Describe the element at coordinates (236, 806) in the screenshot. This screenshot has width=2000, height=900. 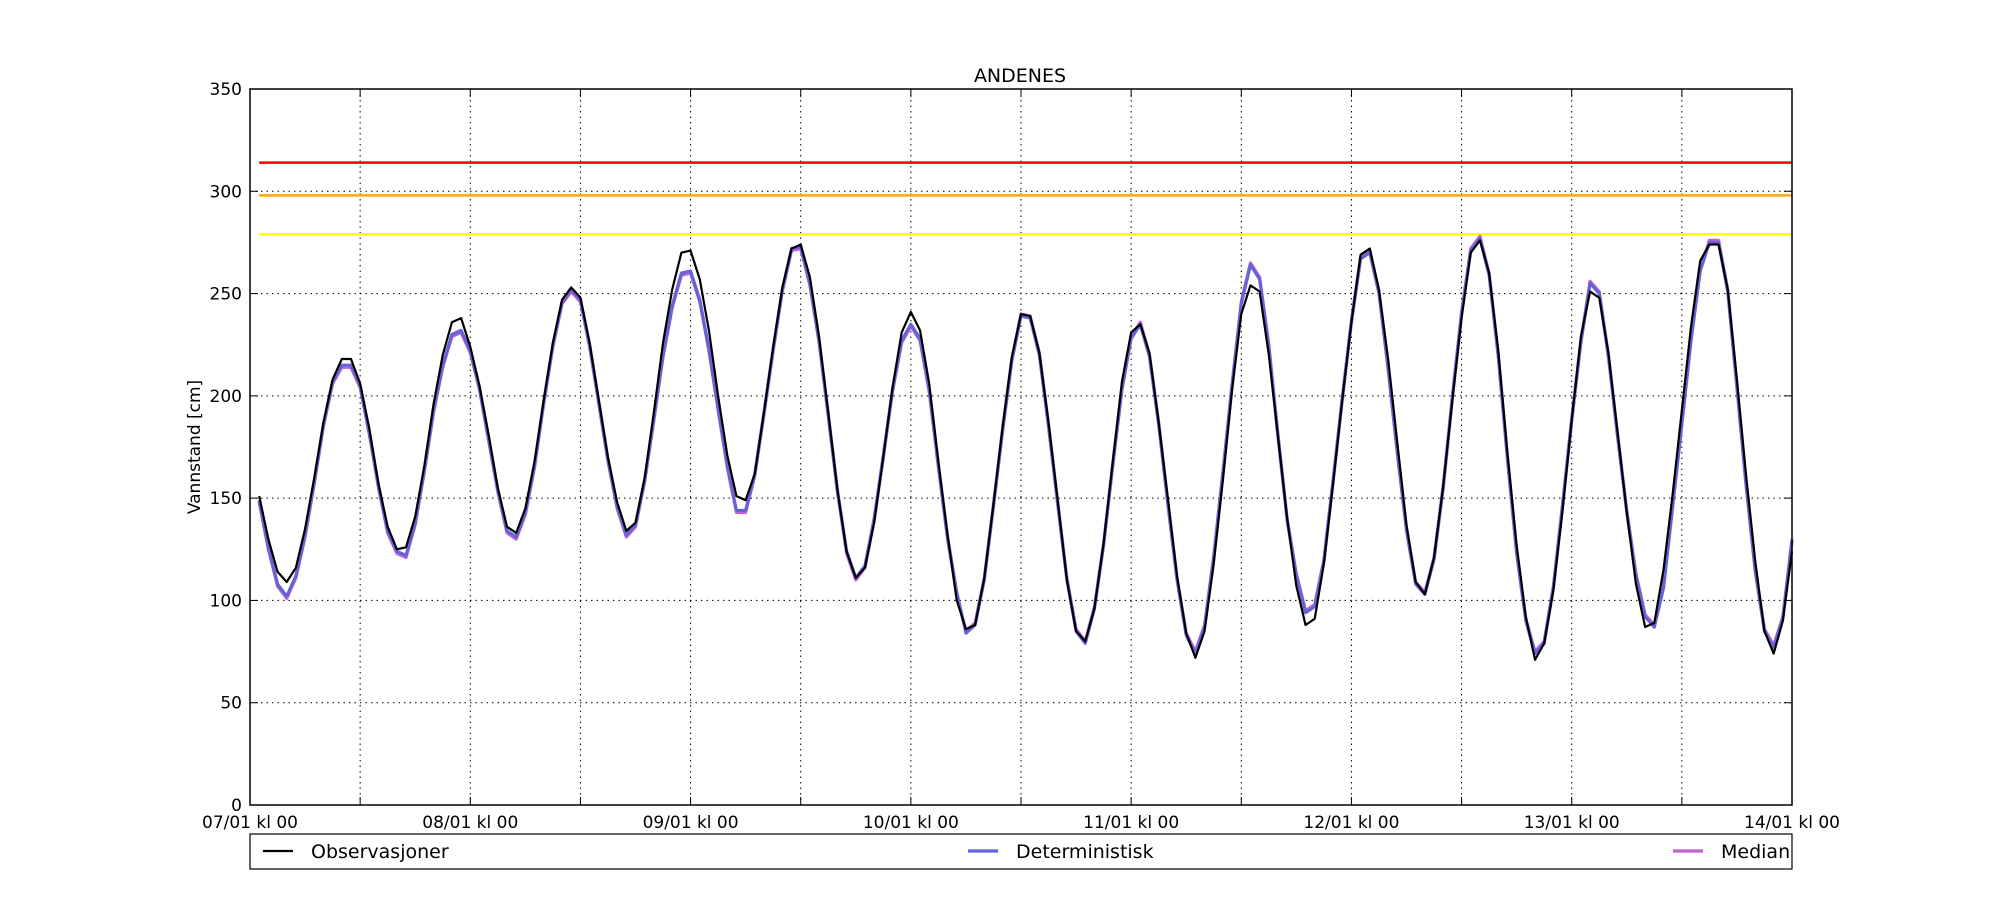
I see `y-tick-label: 0` at that location.